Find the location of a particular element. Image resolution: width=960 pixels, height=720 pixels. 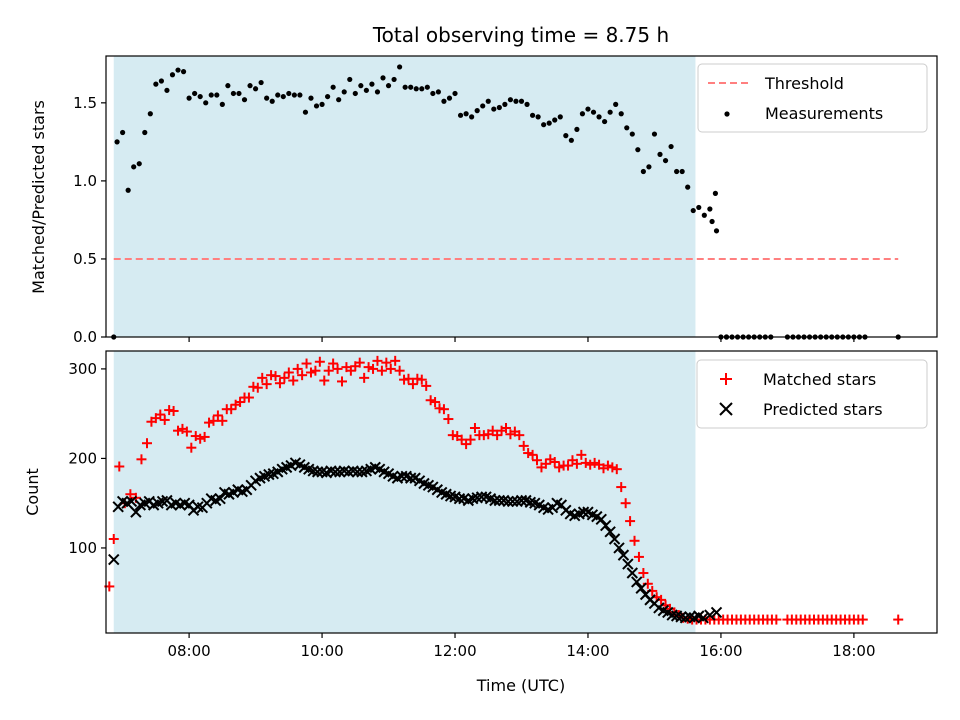

x-tick-label: 08:00 is located at coordinates (188, 651).